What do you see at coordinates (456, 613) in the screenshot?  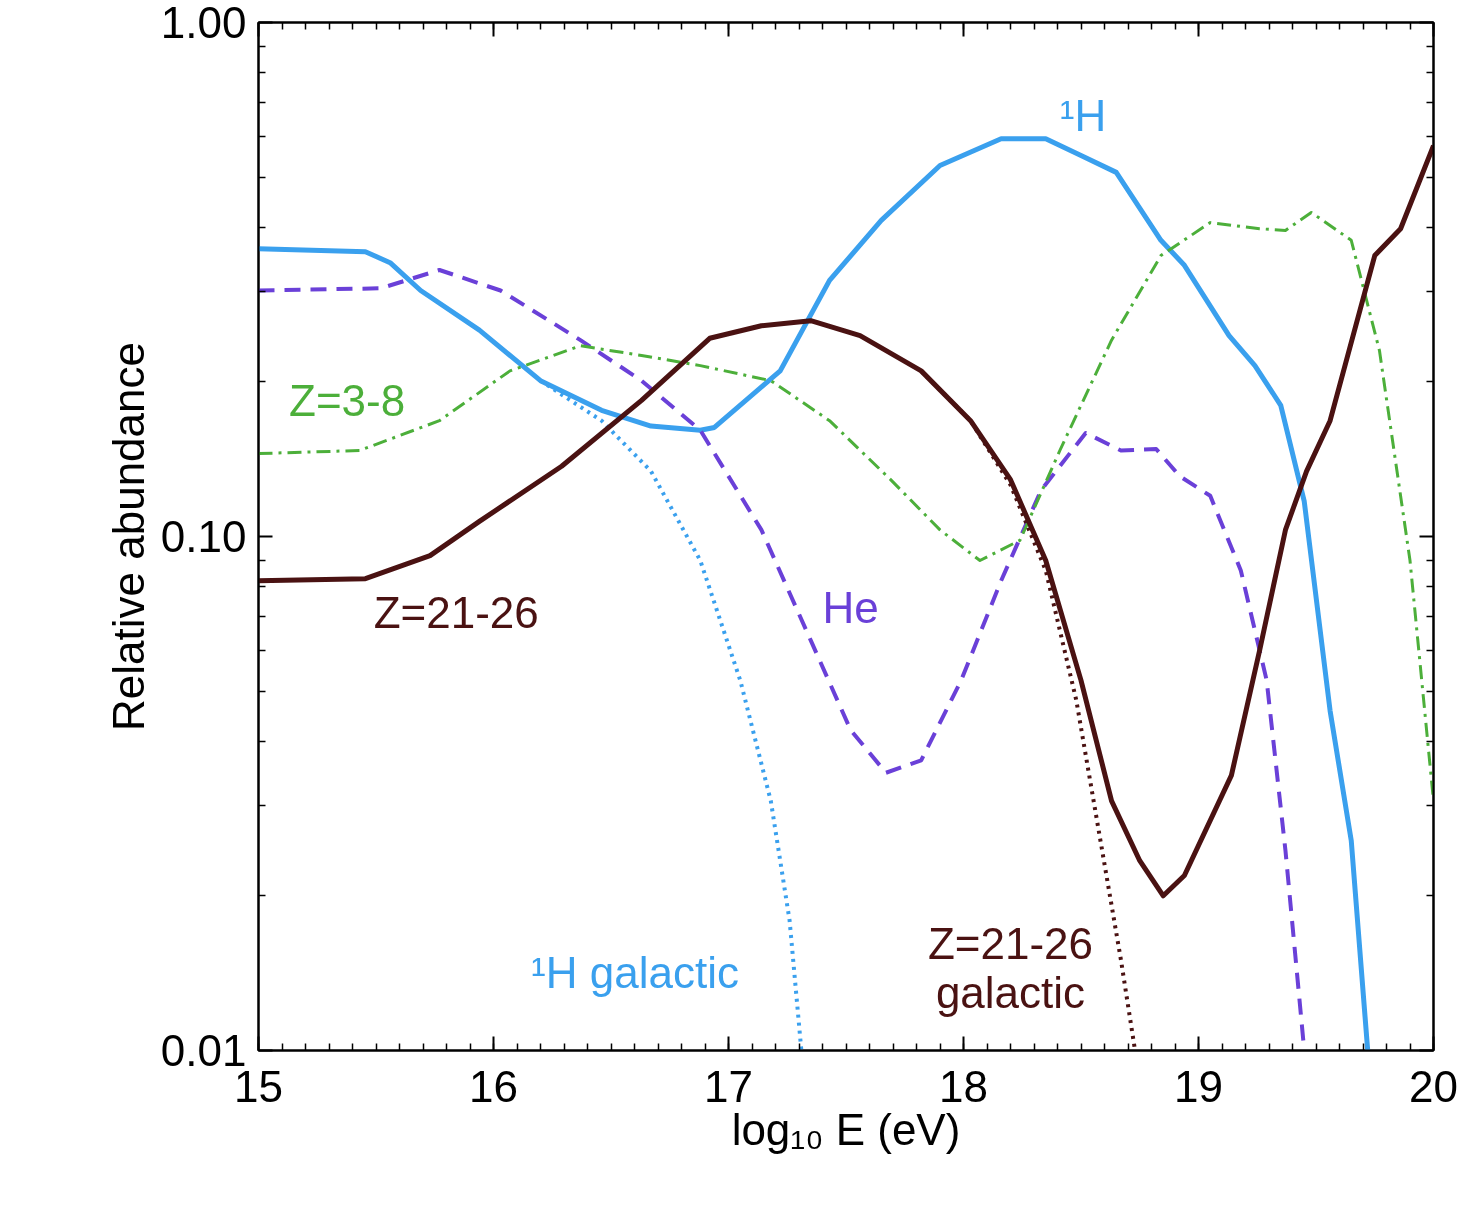 I see `series-label: Z=21-26` at bounding box center [456, 613].